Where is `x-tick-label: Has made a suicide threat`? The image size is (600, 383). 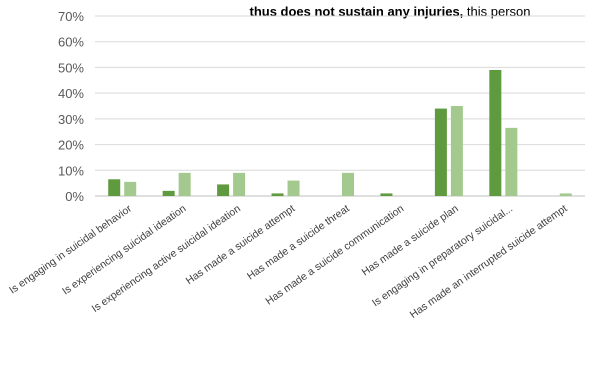
x-tick-label: Has made a suicide threat is located at coordinates (298, 243).